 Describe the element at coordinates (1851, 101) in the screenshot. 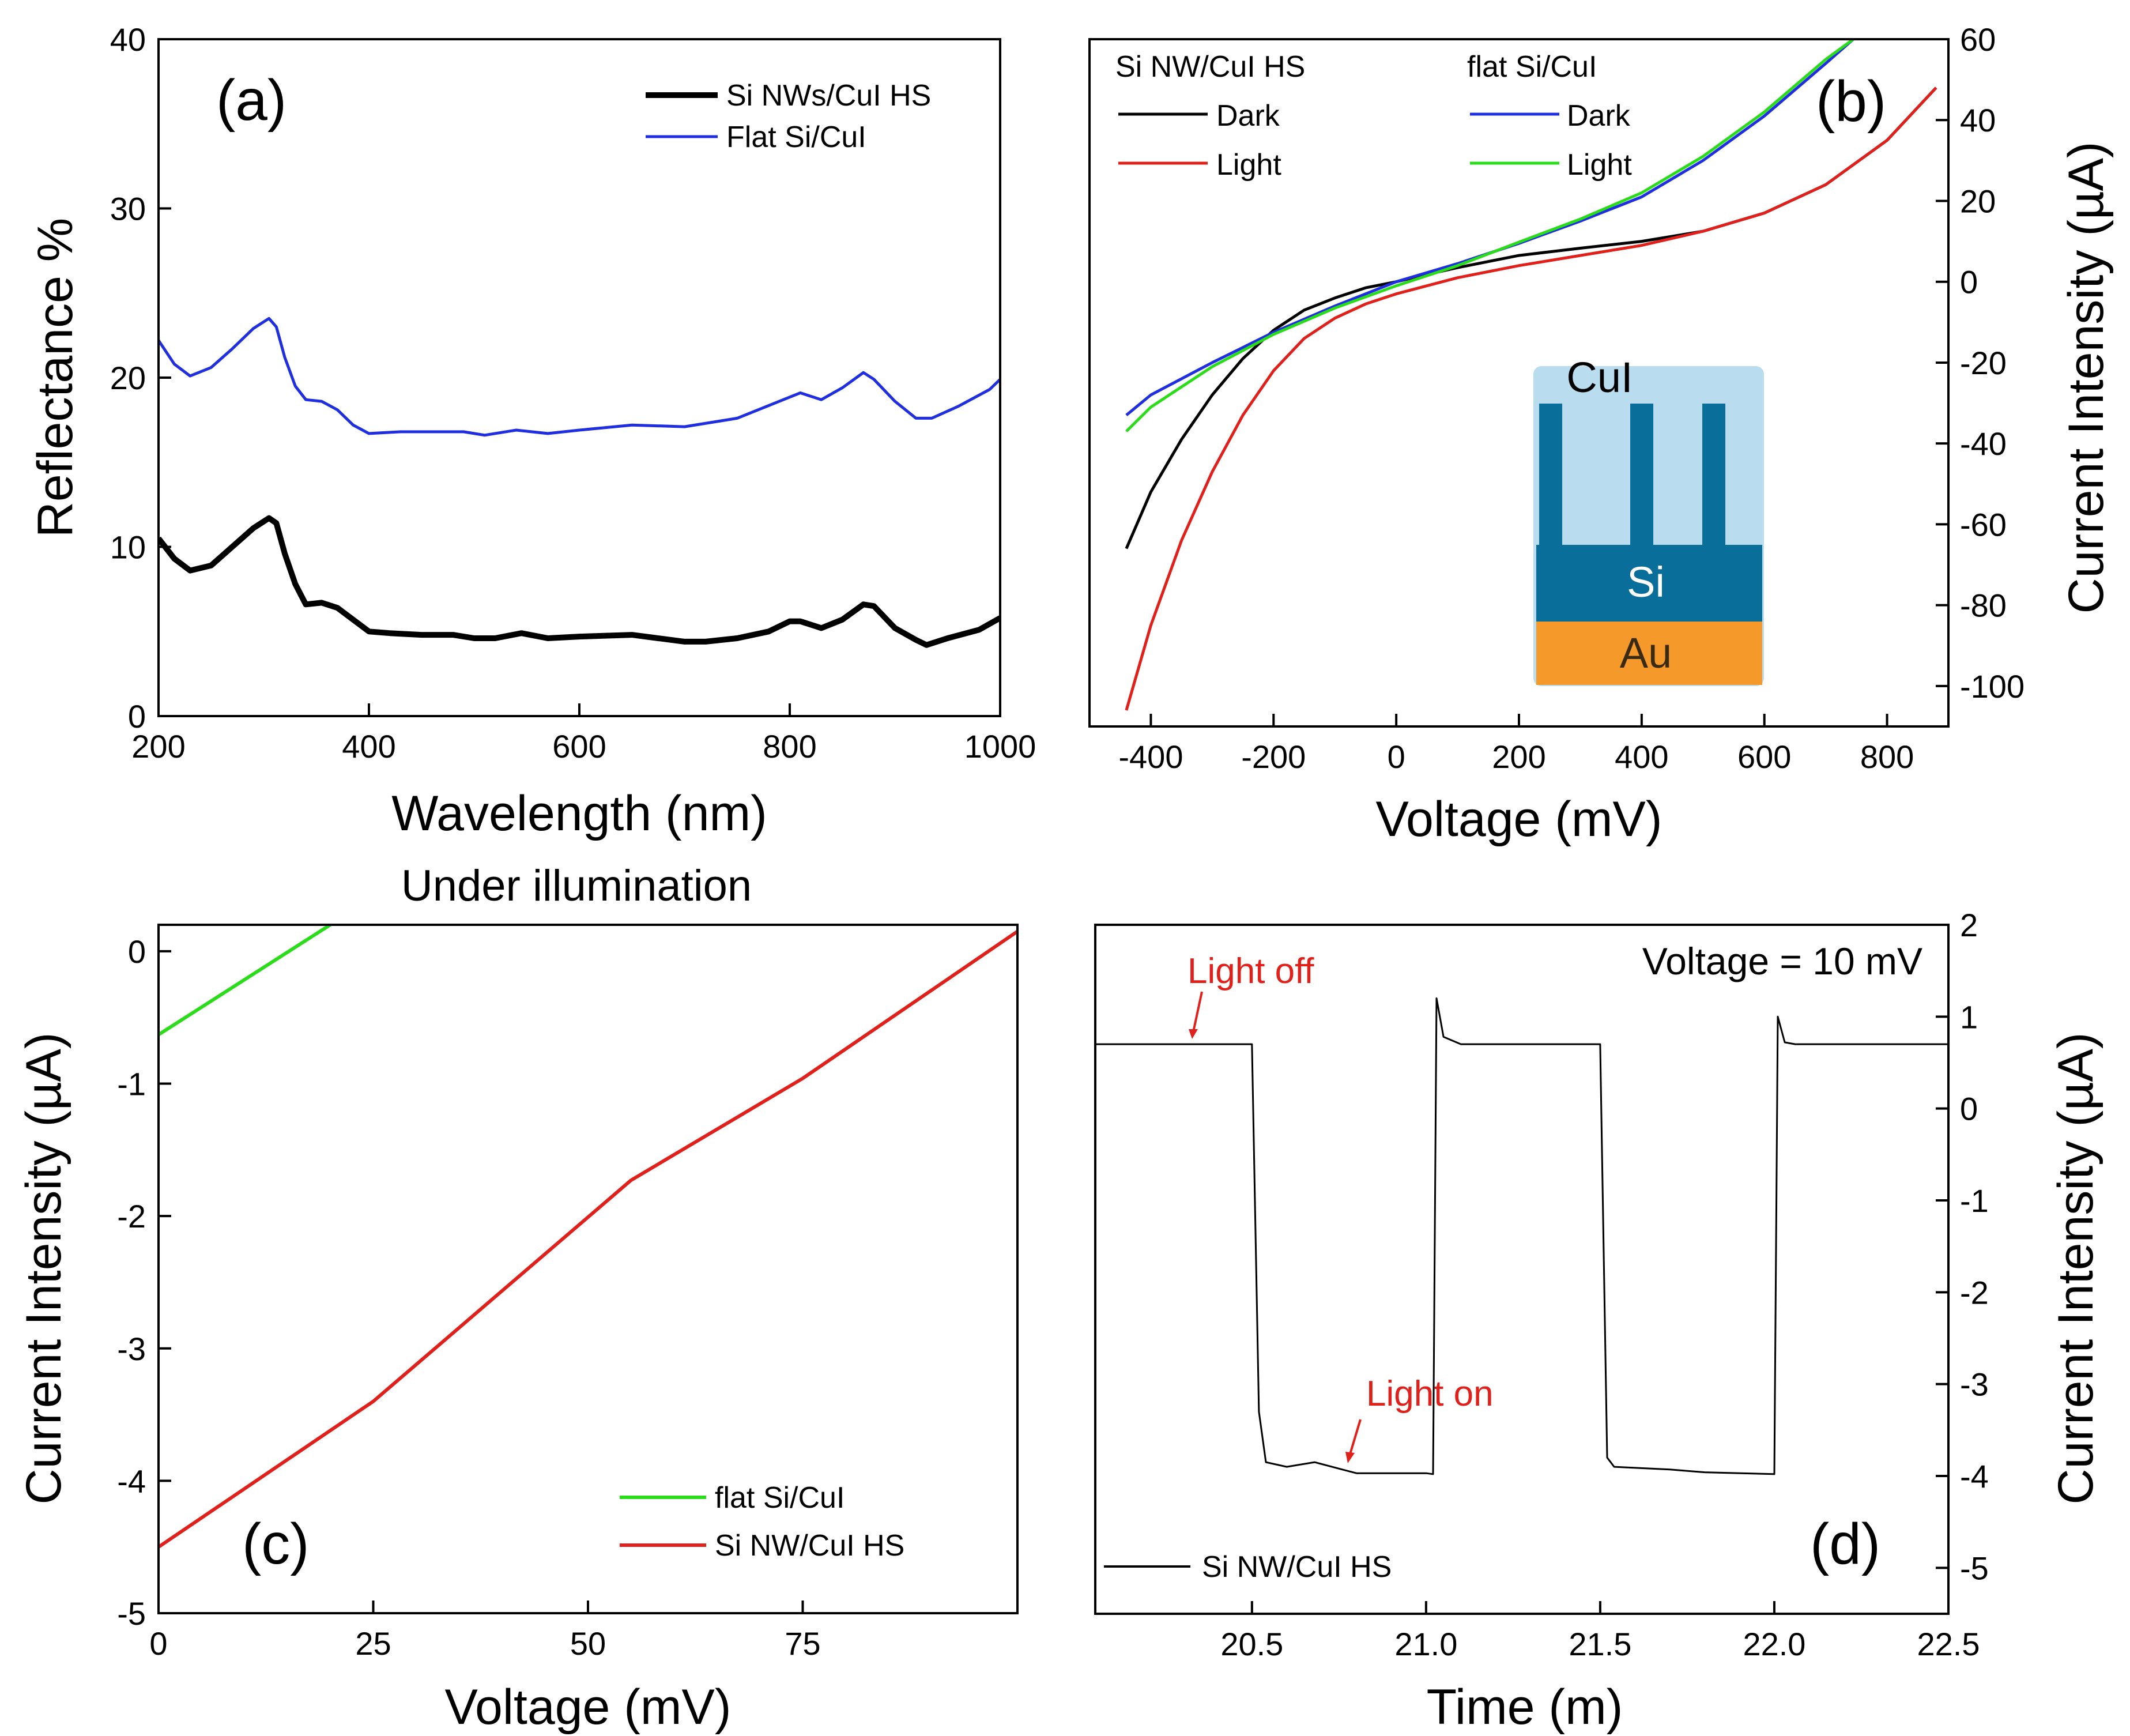

I see `panel-b-label: (b)` at that location.